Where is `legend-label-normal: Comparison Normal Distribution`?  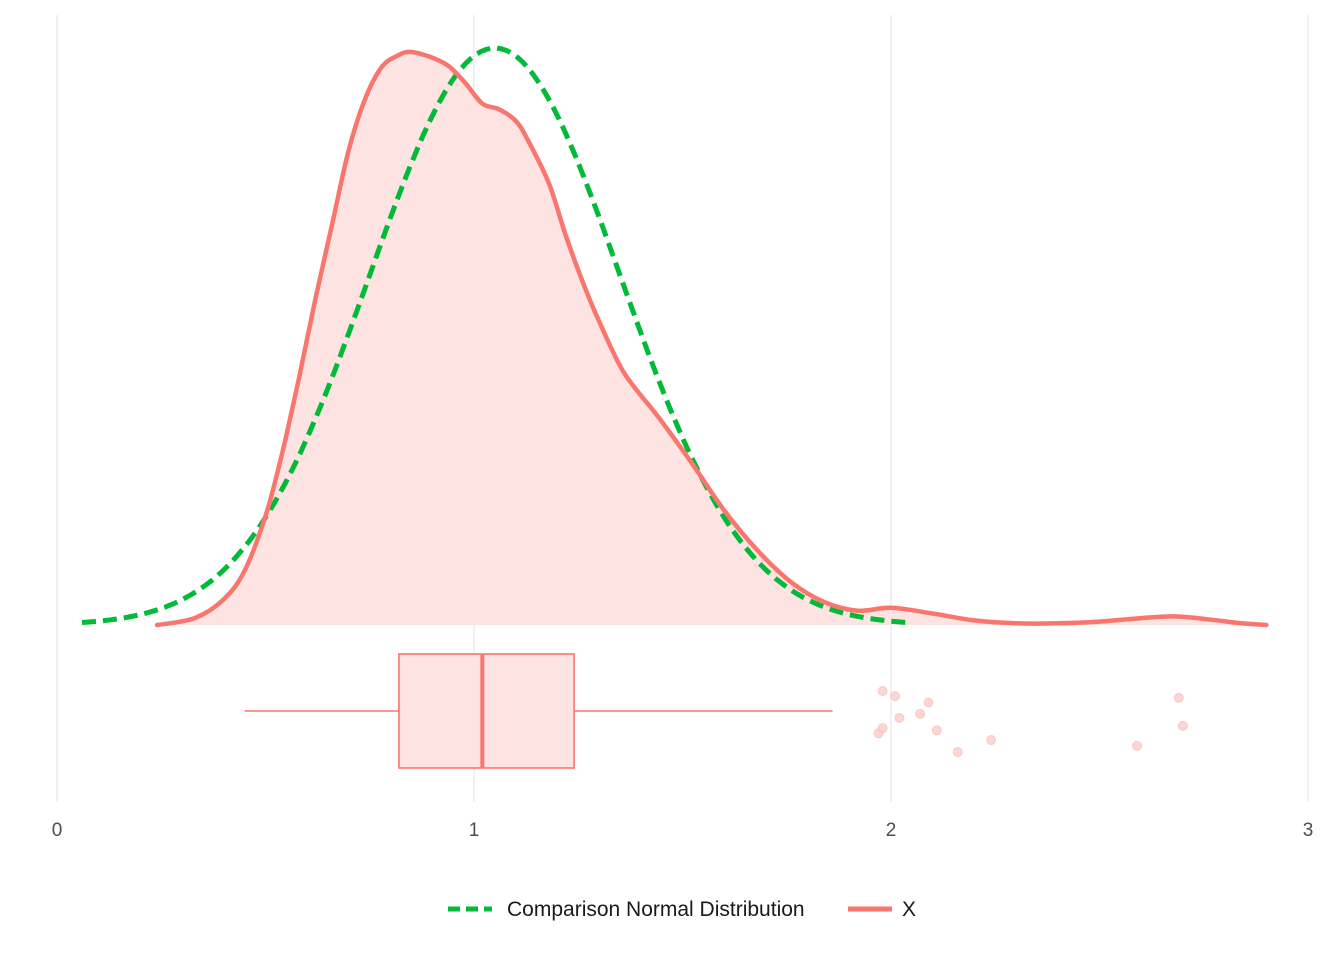 legend-label-normal: Comparison Normal Distribution is located at coordinates (656, 909).